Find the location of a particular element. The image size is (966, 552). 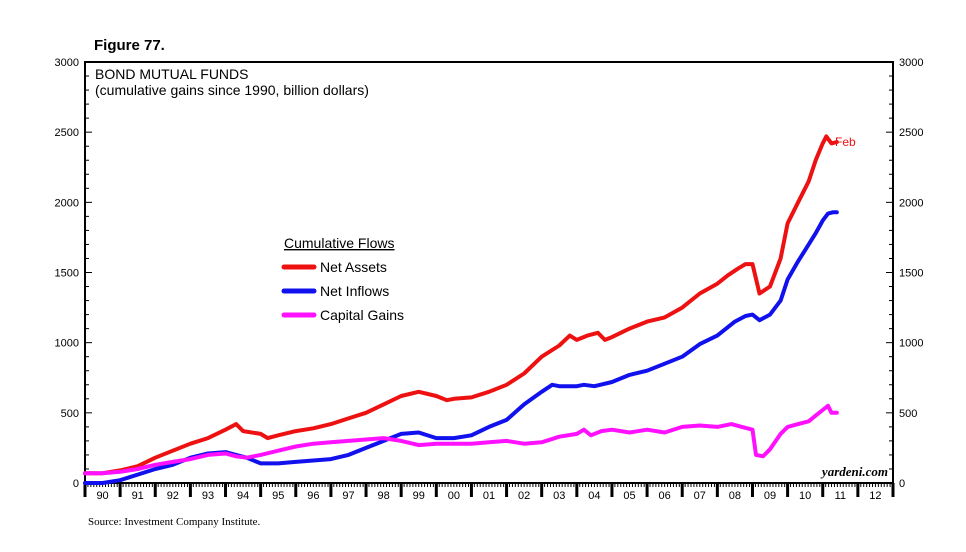

figure-label: Figure 77. is located at coordinates (129, 45).